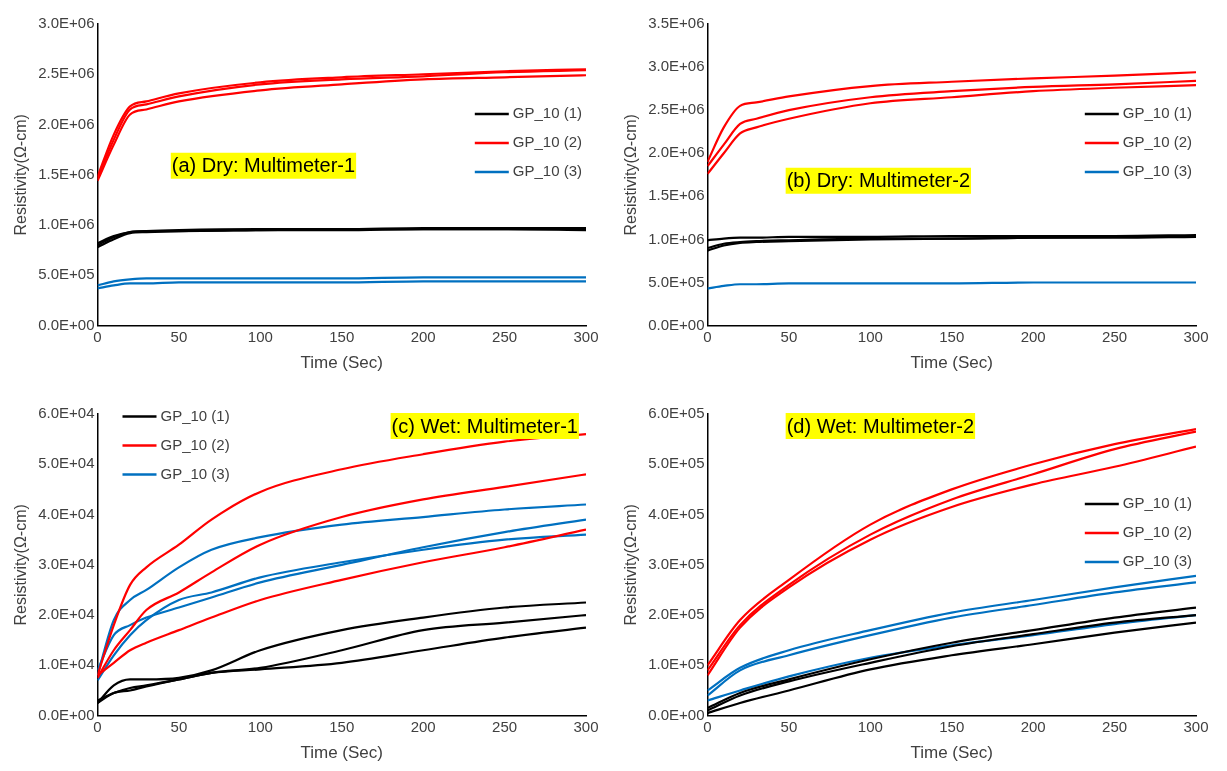 The image size is (1227, 771). I want to click on y-tick-label: 6.0E+04, so click(66, 413).